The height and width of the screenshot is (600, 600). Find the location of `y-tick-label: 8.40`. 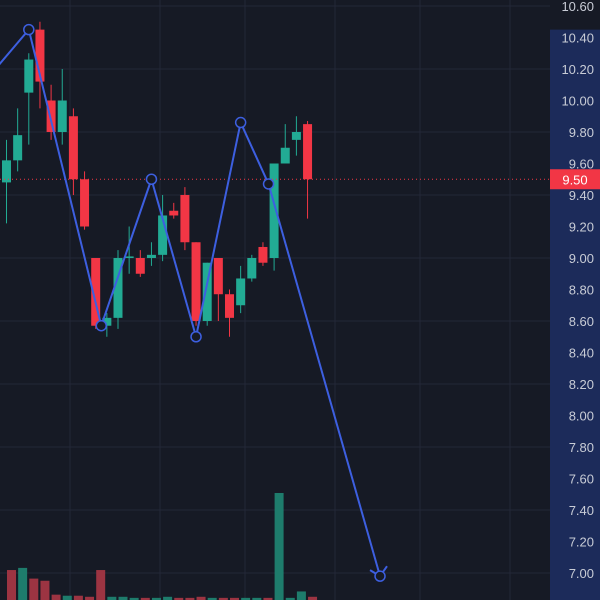

y-tick-label: 8.40 is located at coordinates (581, 353).